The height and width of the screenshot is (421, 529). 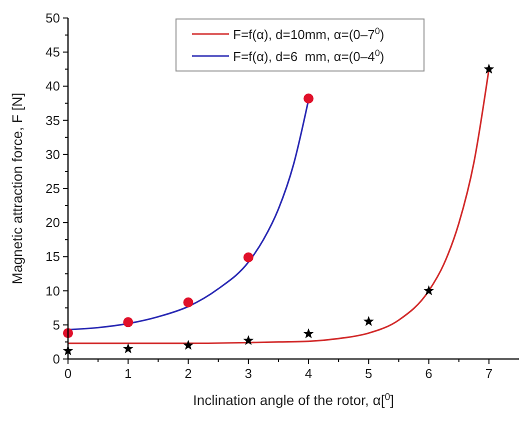 What do you see at coordinates (53, 52) in the screenshot?
I see `y-tick-label: 45` at bounding box center [53, 52].